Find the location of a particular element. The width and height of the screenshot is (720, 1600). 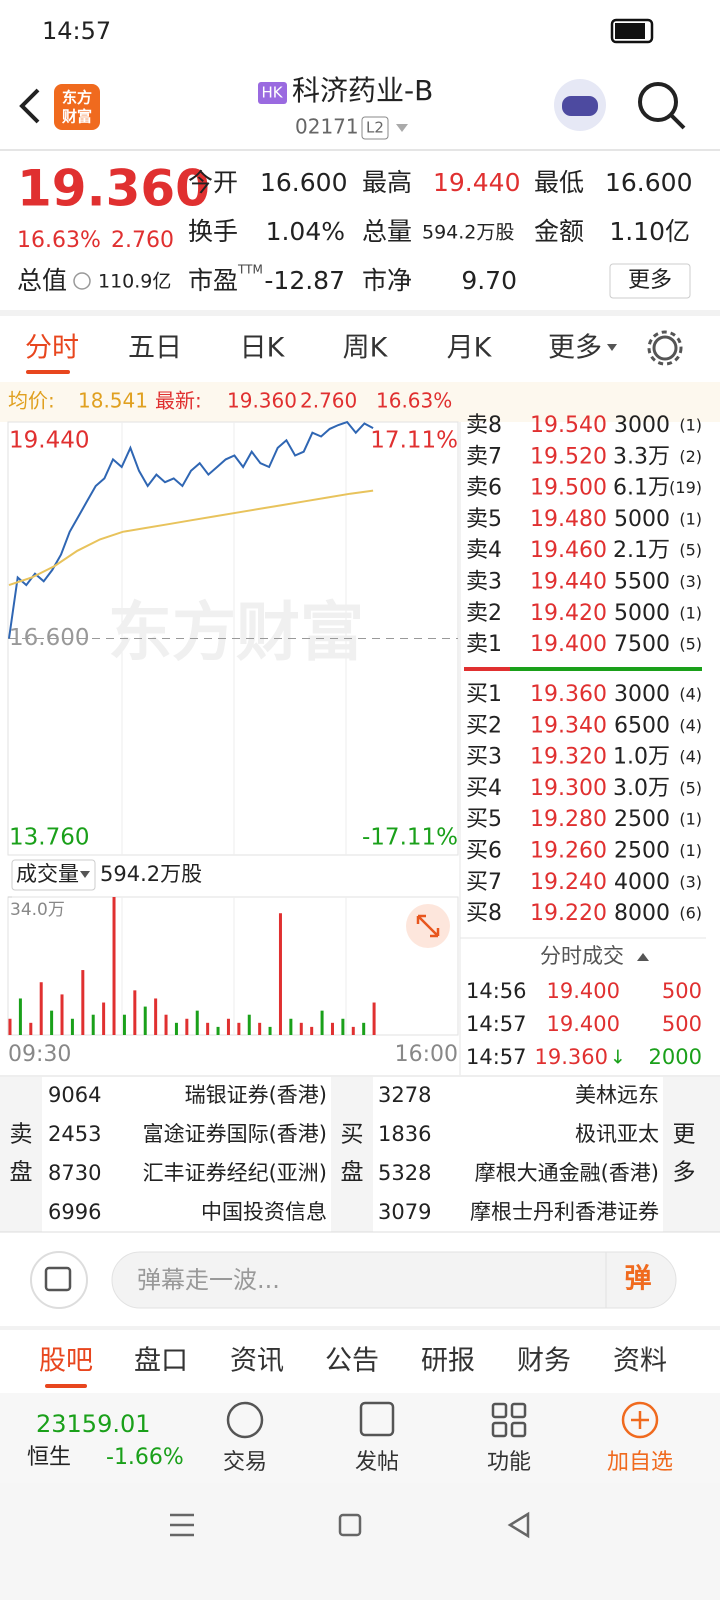

nav-home is located at coordinates (350, 1525).